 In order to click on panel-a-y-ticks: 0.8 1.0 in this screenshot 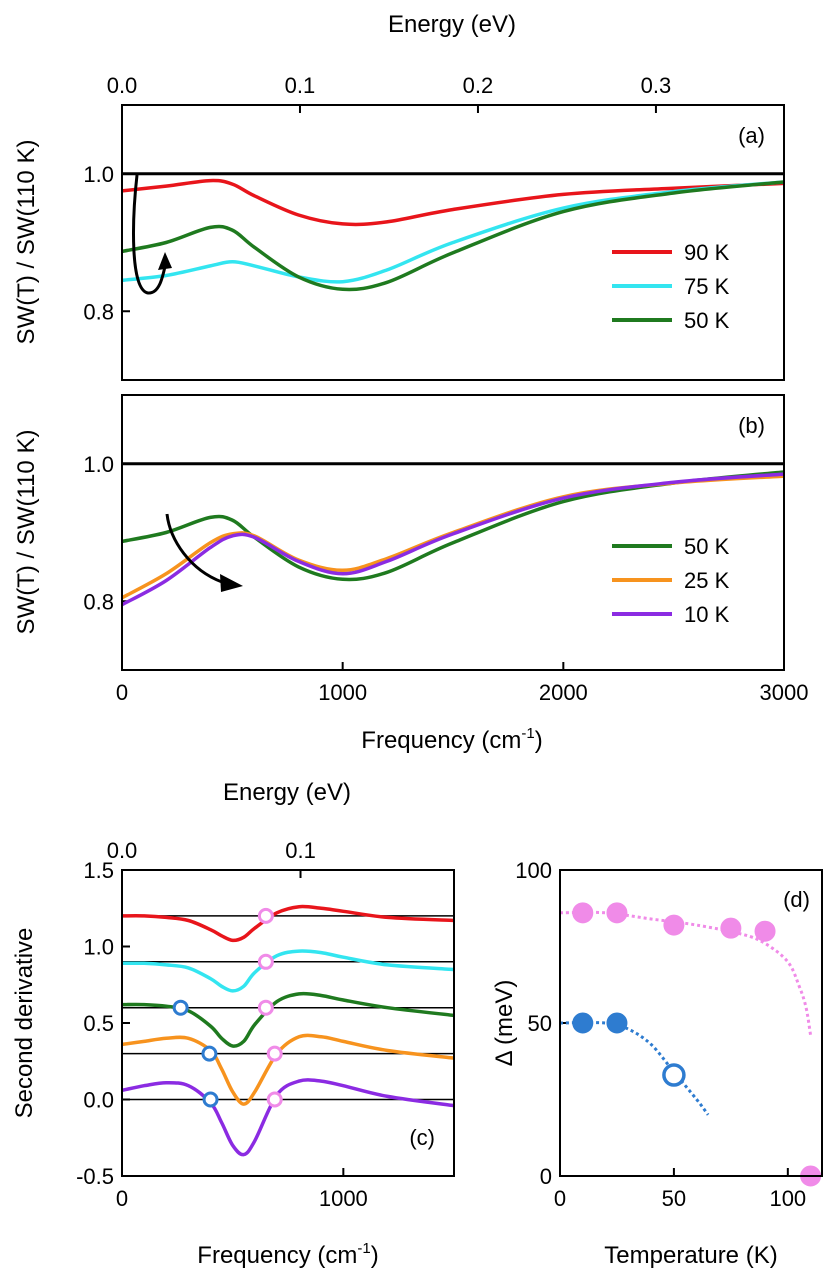, I will do `click(106, 243)`.